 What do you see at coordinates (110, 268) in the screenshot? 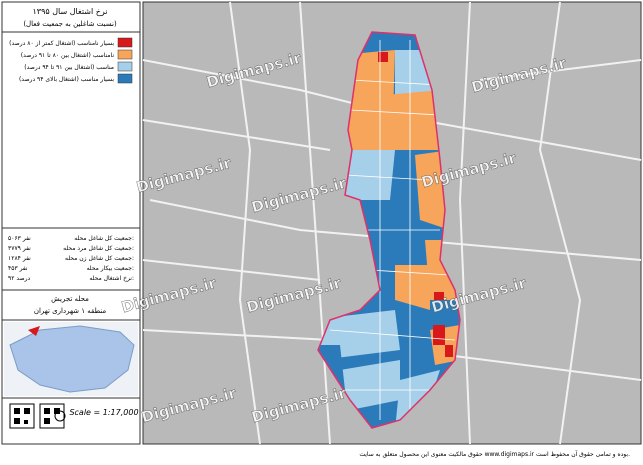
I see `stat-label: جمعیت بیکار محله:` at bounding box center [110, 268].